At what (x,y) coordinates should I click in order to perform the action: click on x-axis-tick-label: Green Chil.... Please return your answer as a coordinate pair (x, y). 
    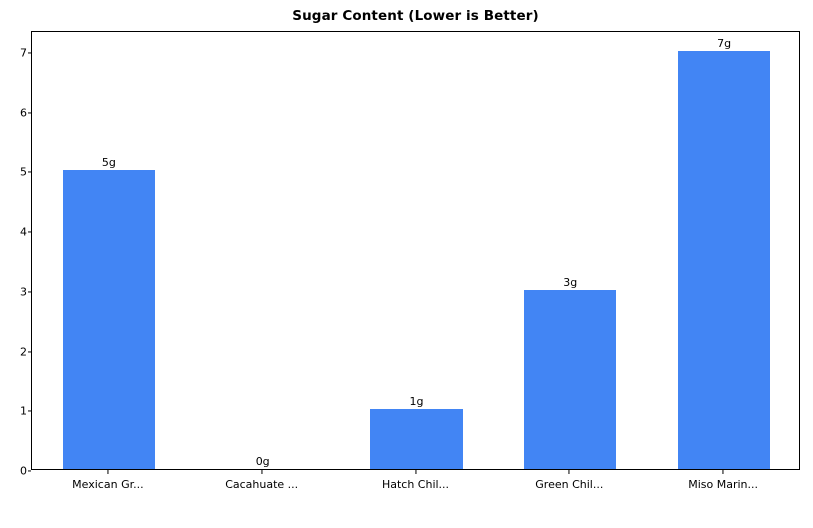
    Looking at the image, I should click on (569, 484).